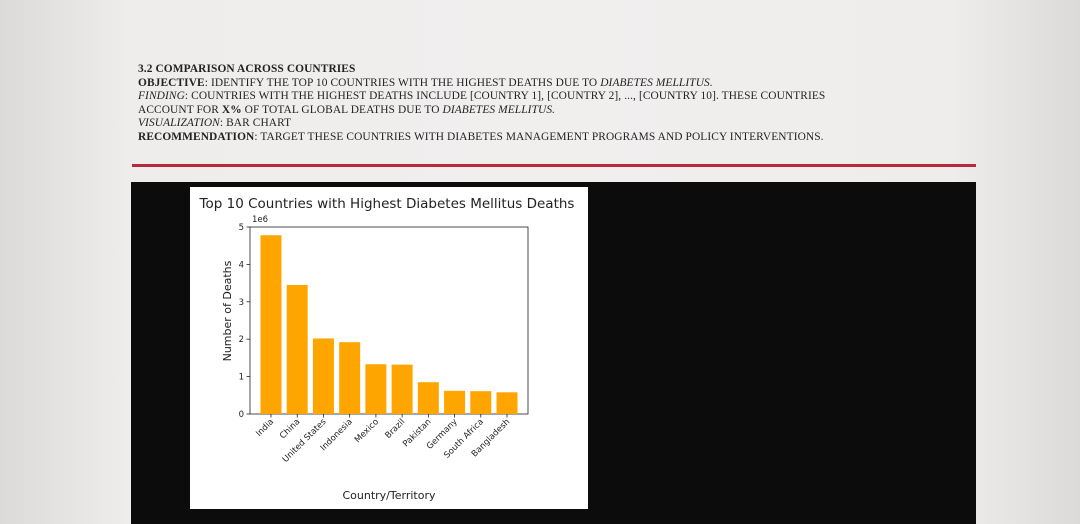 Image resolution: width=1080 pixels, height=524 pixels. Describe the element at coordinates (247, 69) in the screenshot. I see `section-heading: 3.2 COMPARISON ACROSS COUNTRIES` at that location.